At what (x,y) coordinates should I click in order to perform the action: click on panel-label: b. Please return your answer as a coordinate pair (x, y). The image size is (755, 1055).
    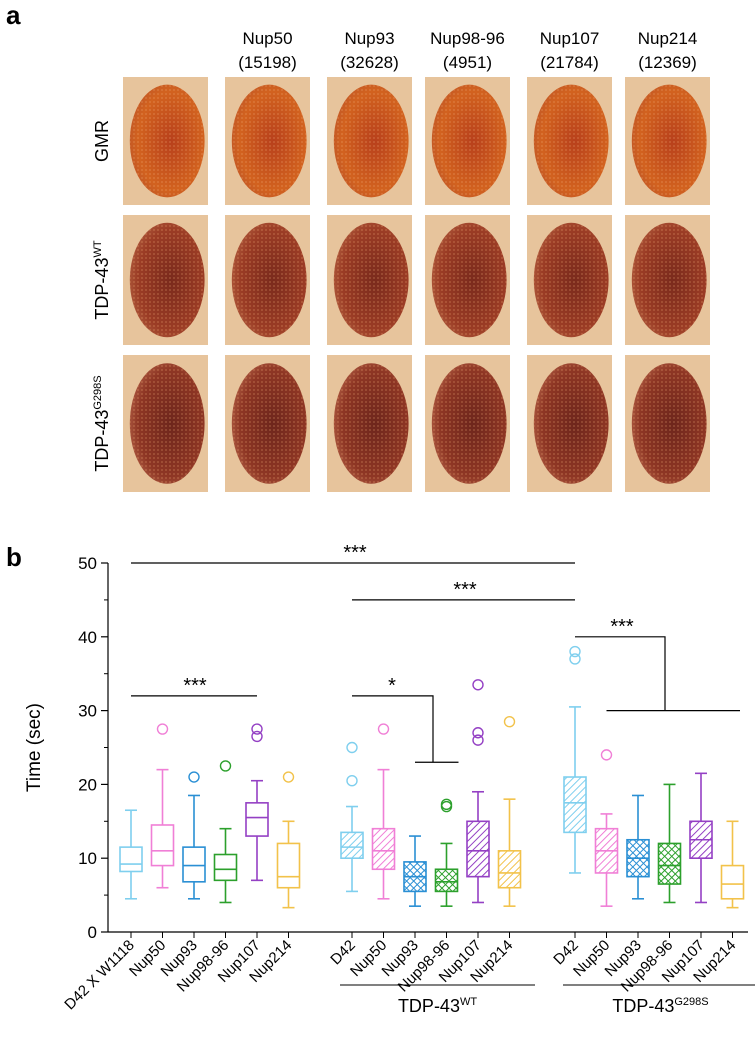
    Looking at the image, I should click on (14, 557).